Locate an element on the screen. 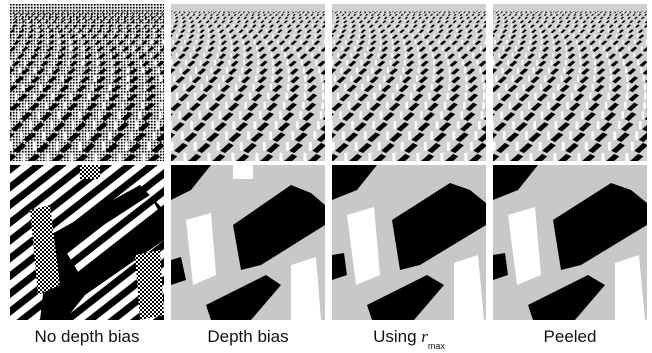 The image size is (652, 353). caption-peeled: Peeled is located at coordinates (570, 337).